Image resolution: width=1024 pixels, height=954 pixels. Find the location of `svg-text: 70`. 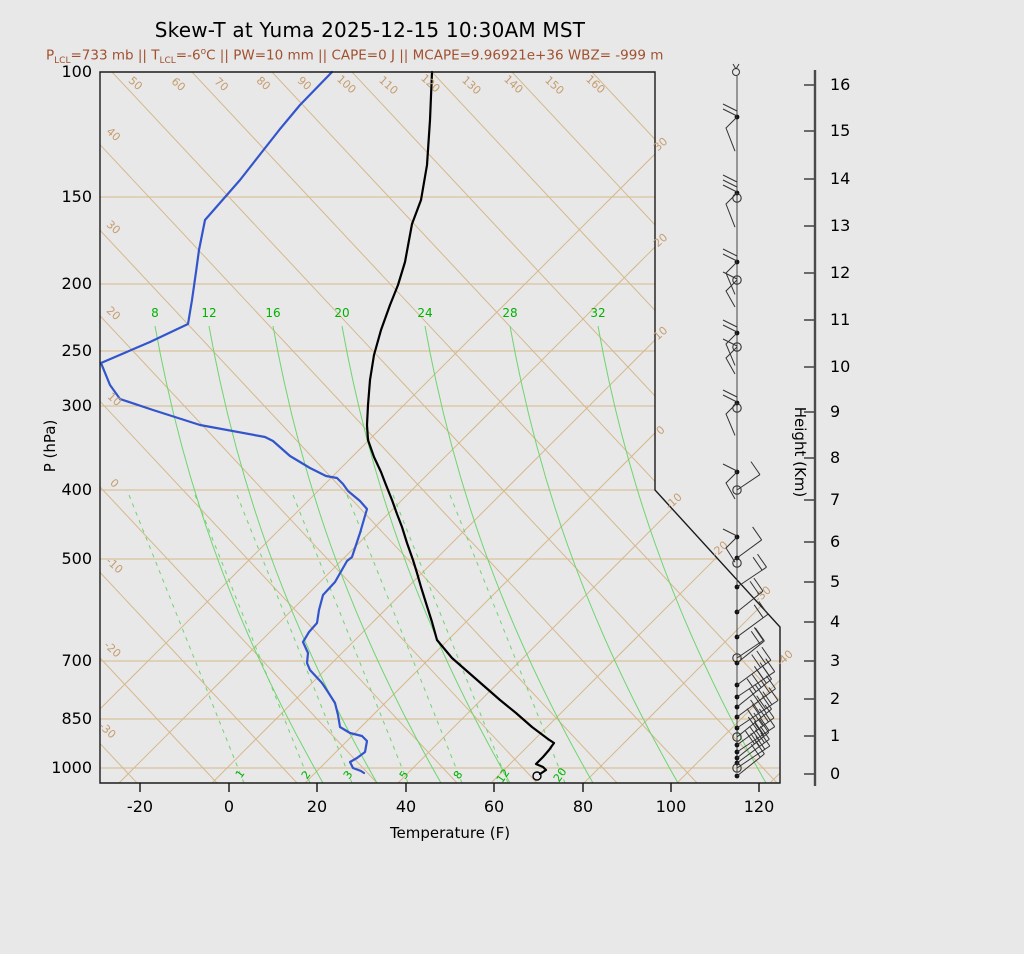

svg-text: 70 is located at coordinates (221, 84).